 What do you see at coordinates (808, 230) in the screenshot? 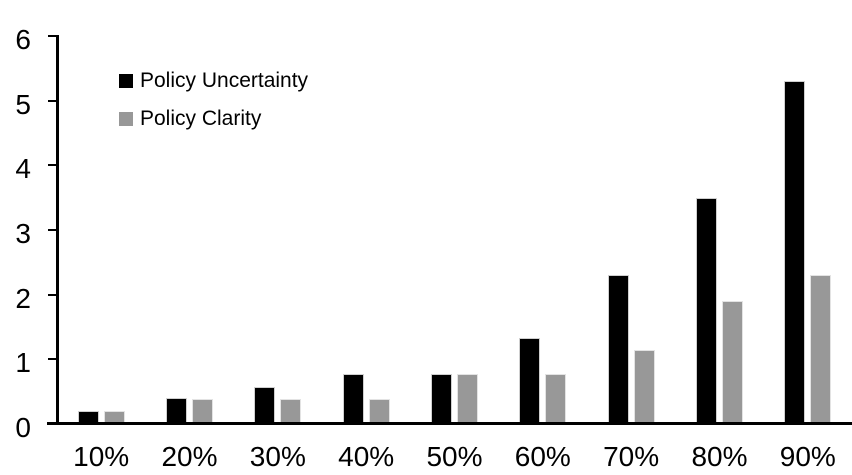
I see `bar-group-90pct` at bounding box center [808, 230].